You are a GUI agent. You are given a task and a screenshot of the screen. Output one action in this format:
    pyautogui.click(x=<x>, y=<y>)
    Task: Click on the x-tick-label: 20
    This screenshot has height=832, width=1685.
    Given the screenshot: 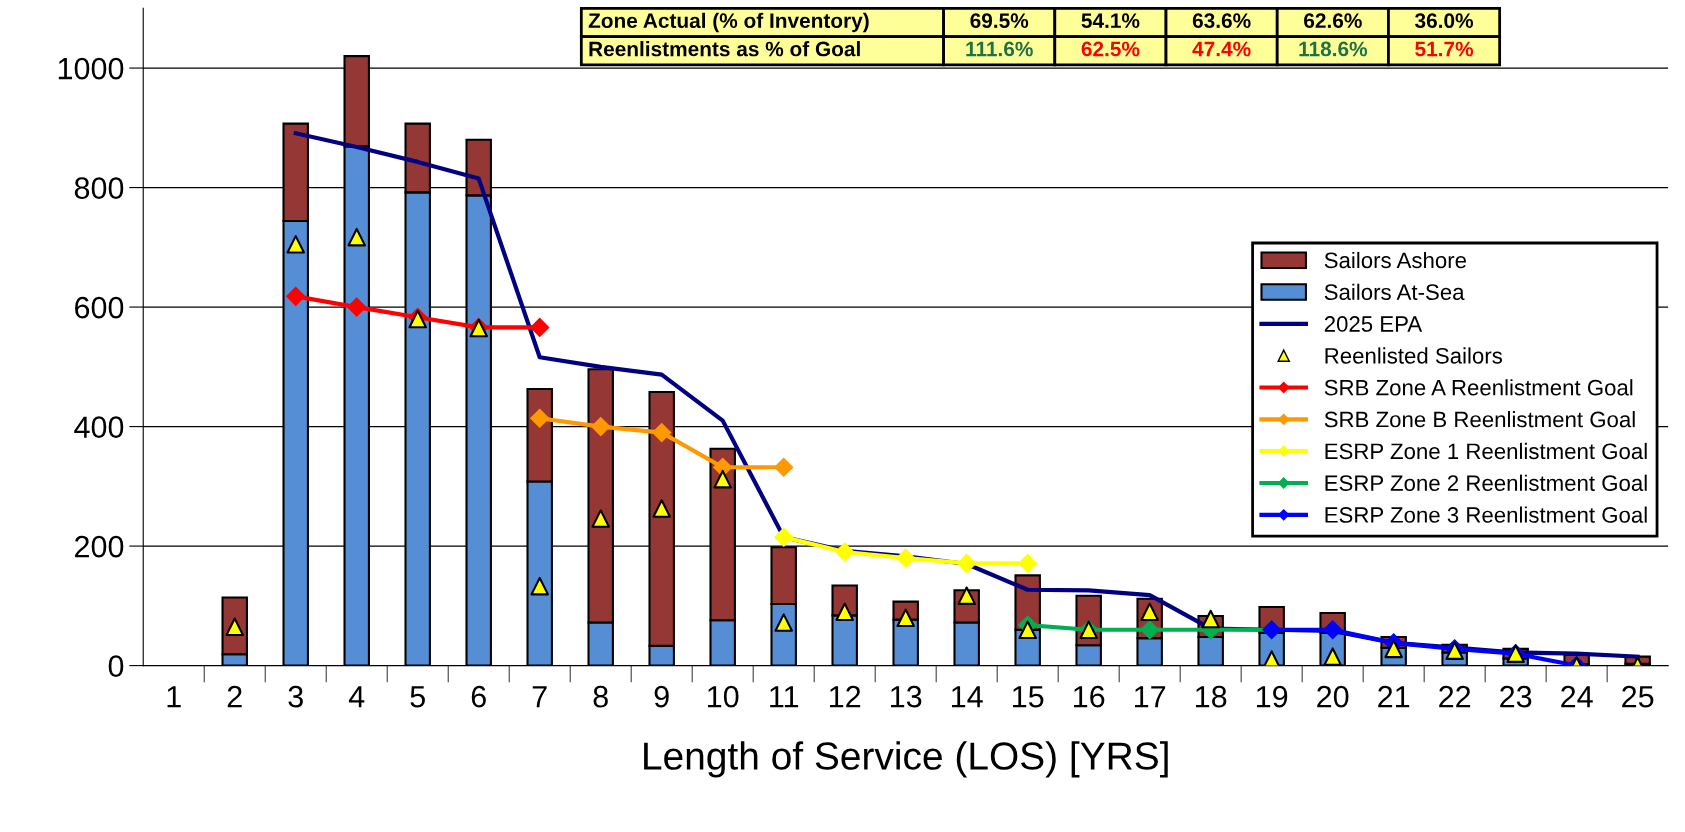 What is the action you would take?
    pyautogui.click(x=1333, y=696)
    